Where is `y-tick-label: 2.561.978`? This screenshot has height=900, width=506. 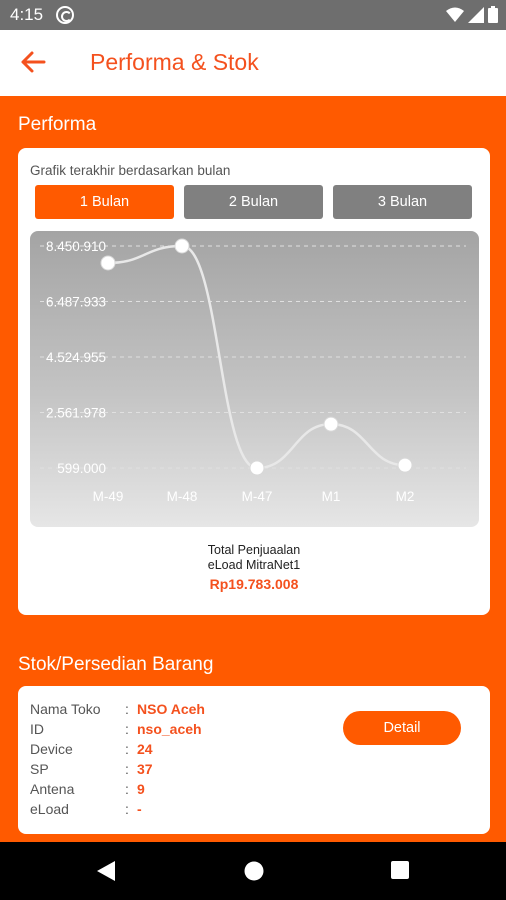 y-tick-label: 2.561.978 is located at coordinates (76, 413).